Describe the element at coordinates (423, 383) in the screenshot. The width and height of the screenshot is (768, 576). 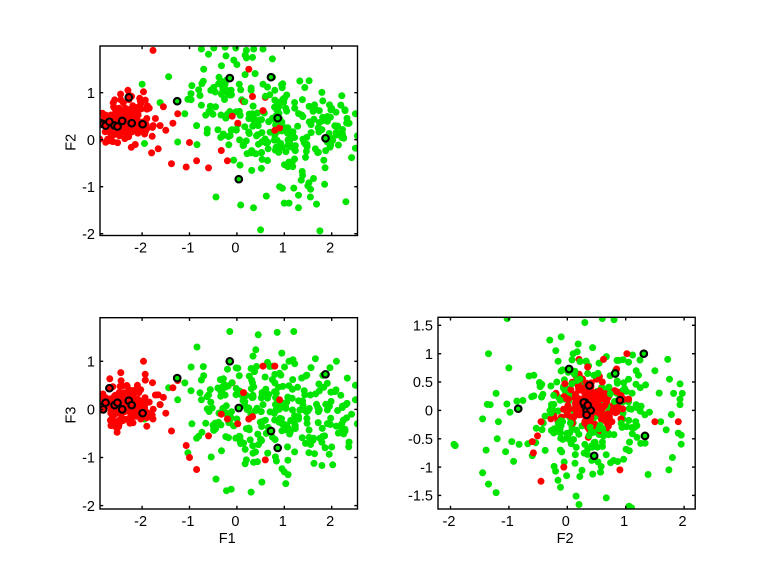
I see `svg-text: 0.5` at that location.